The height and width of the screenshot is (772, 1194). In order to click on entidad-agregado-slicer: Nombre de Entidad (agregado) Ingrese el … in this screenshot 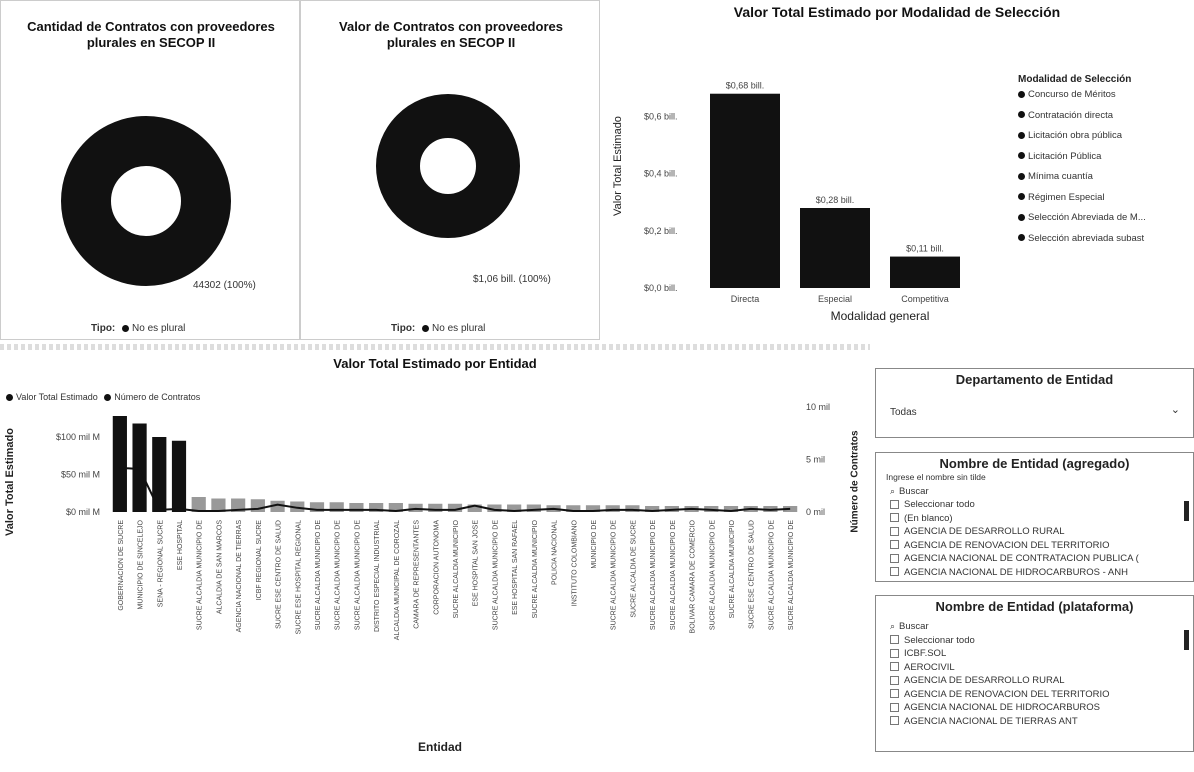, I will do `click(1034, 517)`.